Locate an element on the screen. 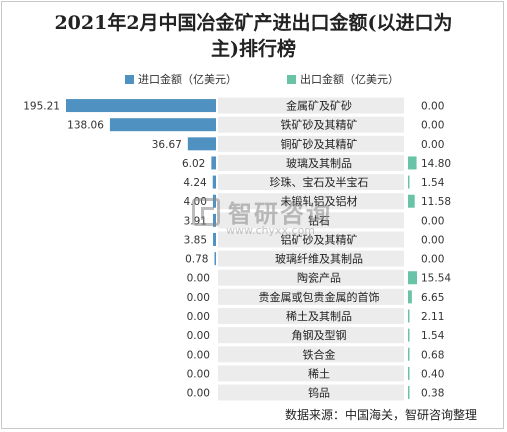 The image size is (507, 432). import-value-label: 3.85 is located at coordinates (195, 240).